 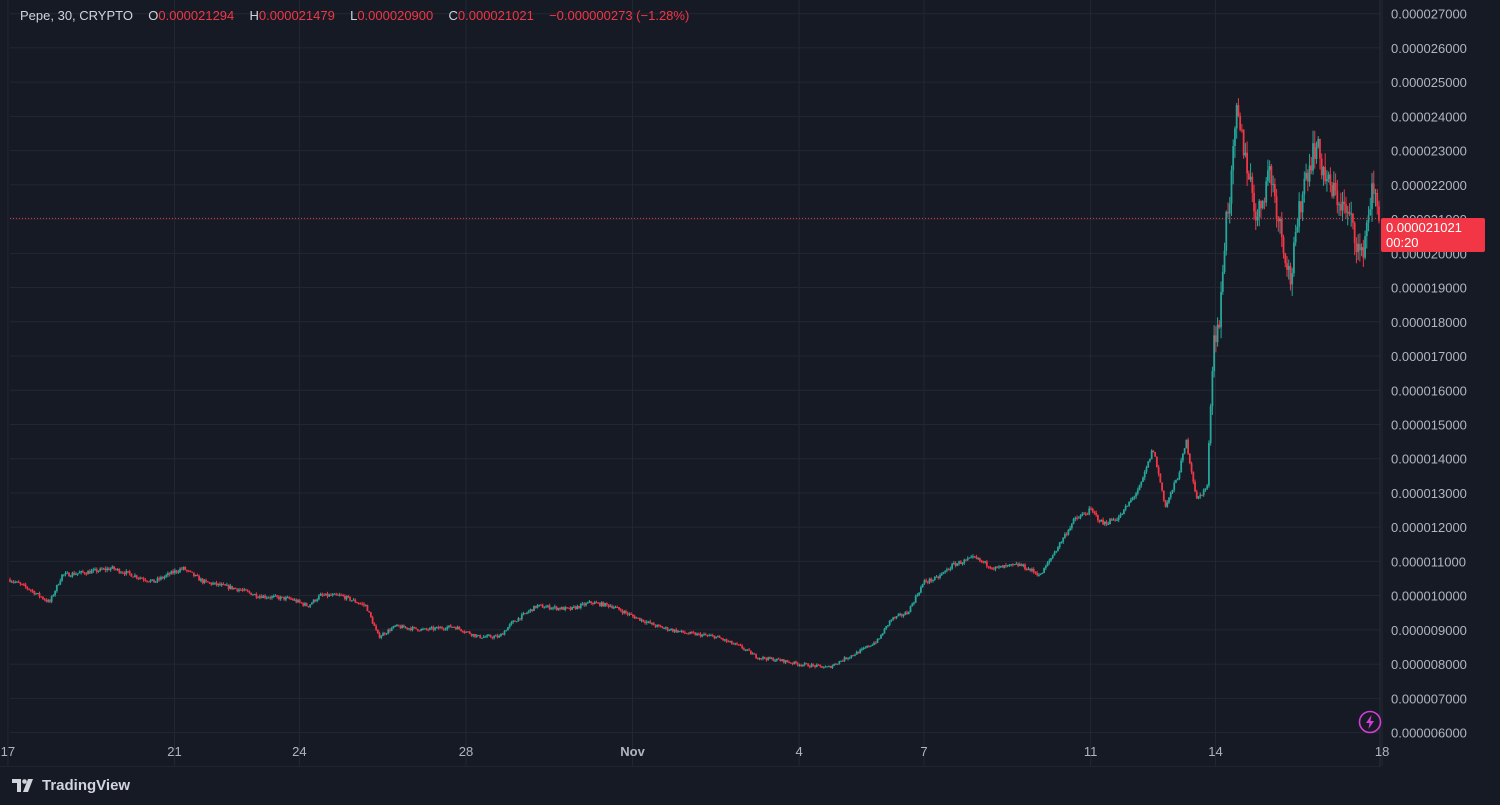 I want to click on time-tick-label: 18, so click(x=1382, y=751).